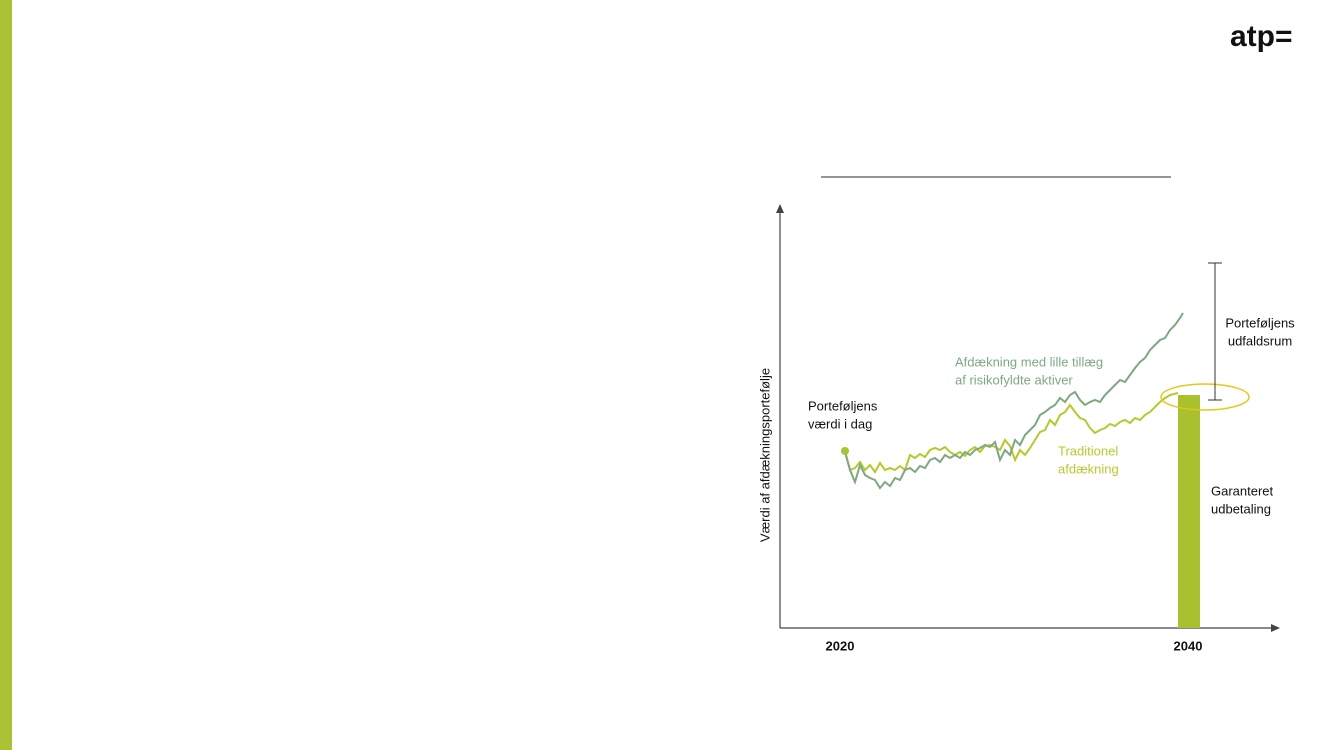 This screenshot has width=1333, height=750. Describe the element at coordinates (1260, 322) in the screenshot. I see `range-label: Porteføljens` at that location.